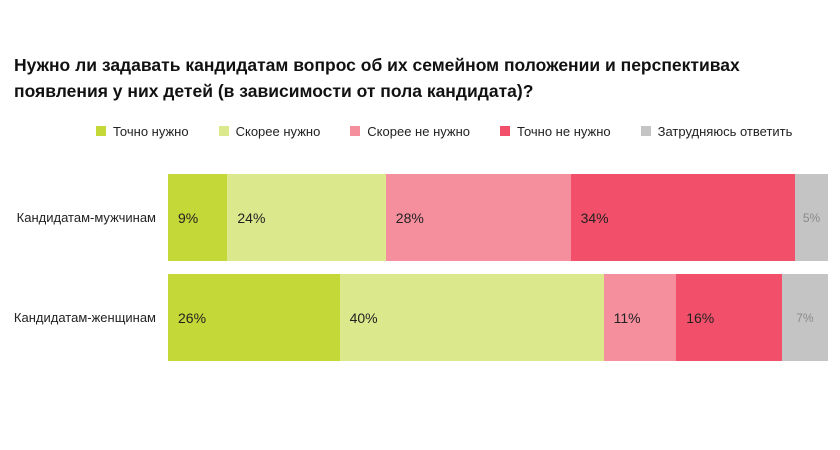  What do you see at coordinates (278, 131) in the screenshot?
I see `legend-label: Скорее нужно` at bounding box center [278, 131].